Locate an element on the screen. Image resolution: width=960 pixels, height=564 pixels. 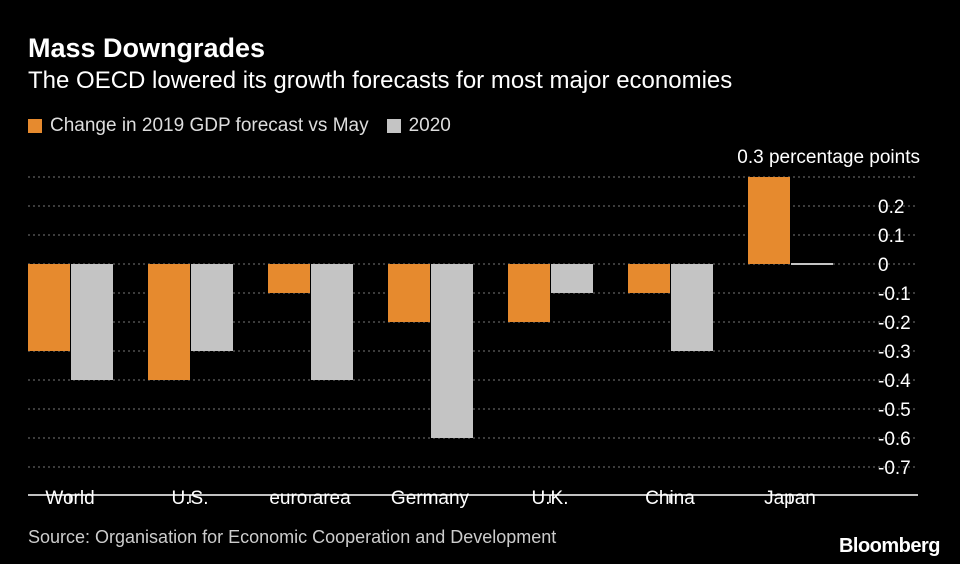
y-tick-label: -0.4 is located at coordinates (894, 381).